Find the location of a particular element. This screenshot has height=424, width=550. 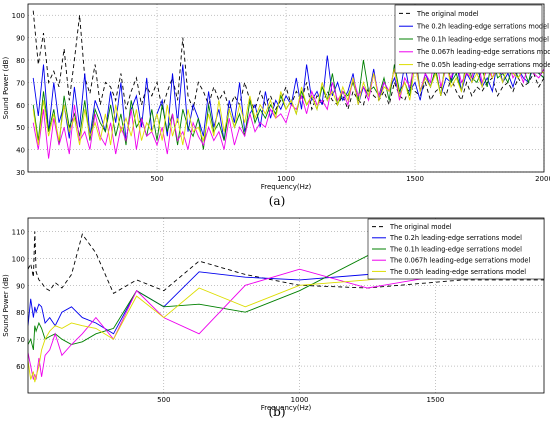

y-tick-label: 40 is located at coordinates (20, 151).